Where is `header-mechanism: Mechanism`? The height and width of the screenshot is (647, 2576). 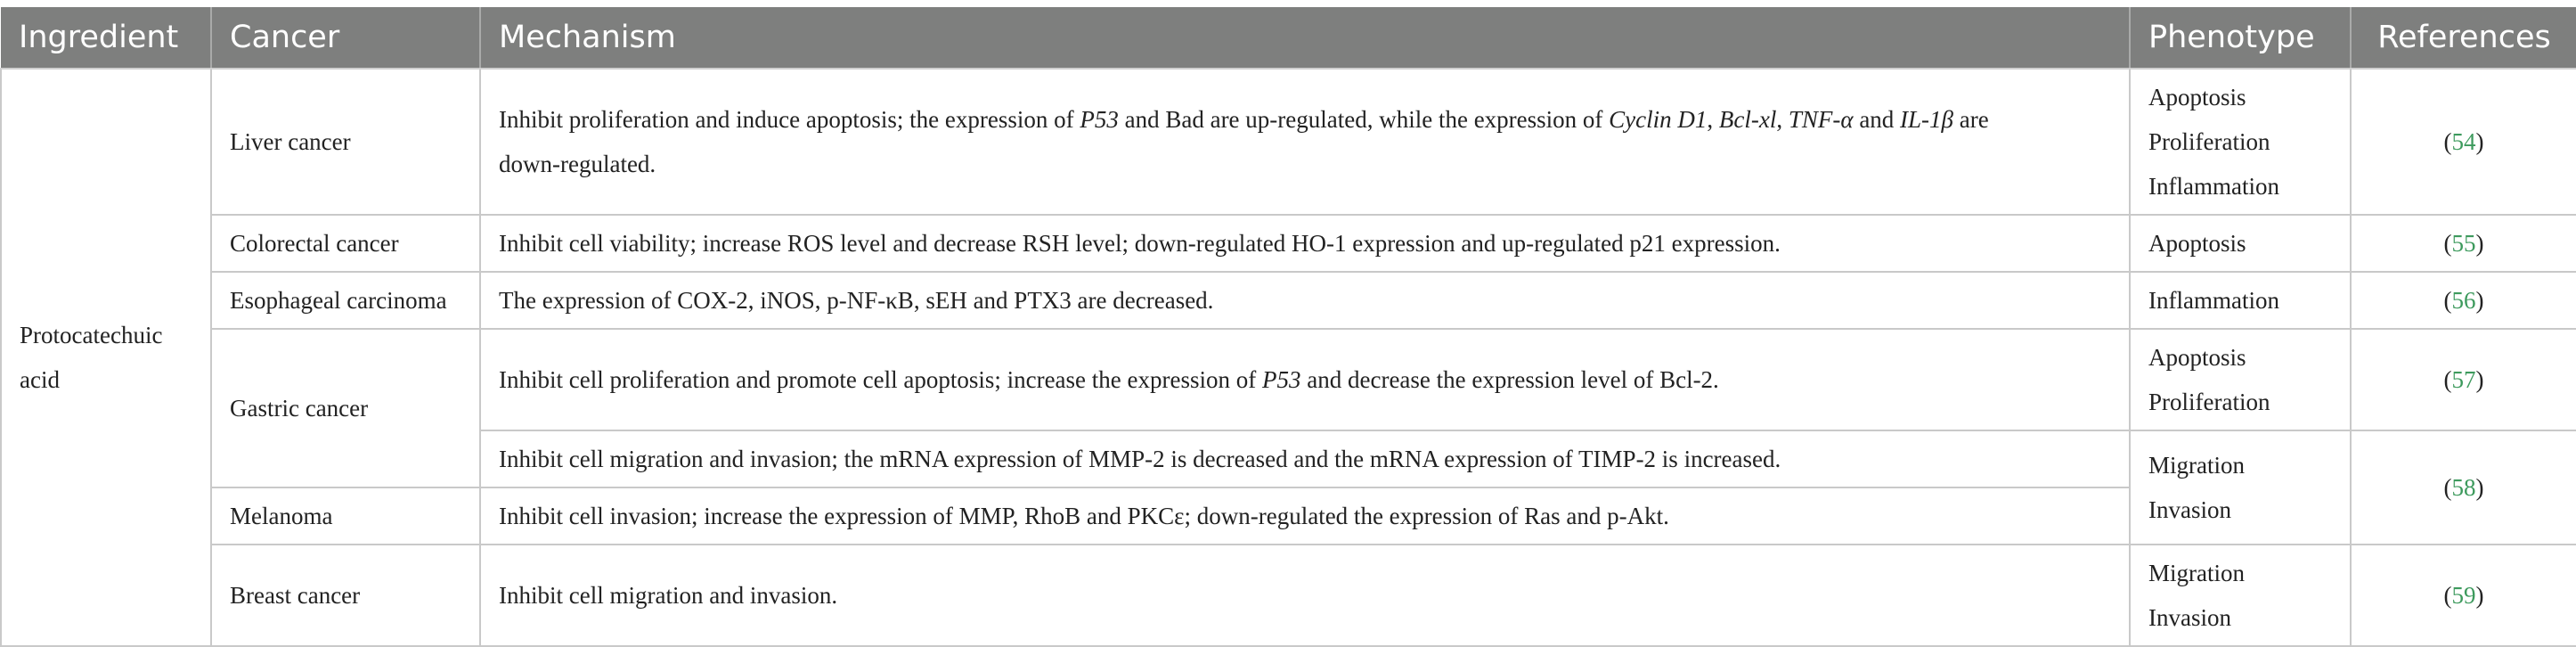 header-mechanism: Mechanism is located at coordinates (1305, 38).